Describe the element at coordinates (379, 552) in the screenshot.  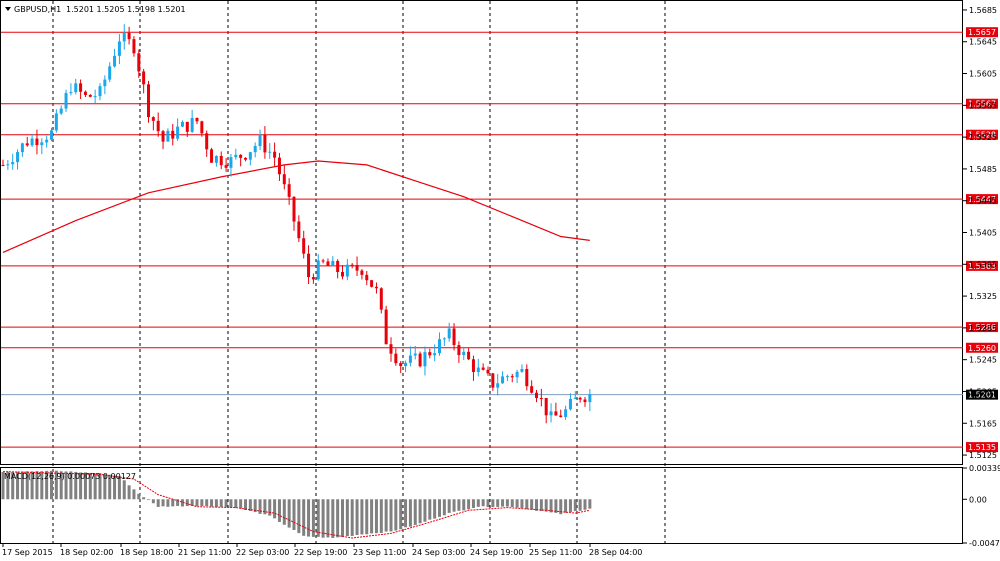
I see `time-label: 23 Sep 11:00` at that location.